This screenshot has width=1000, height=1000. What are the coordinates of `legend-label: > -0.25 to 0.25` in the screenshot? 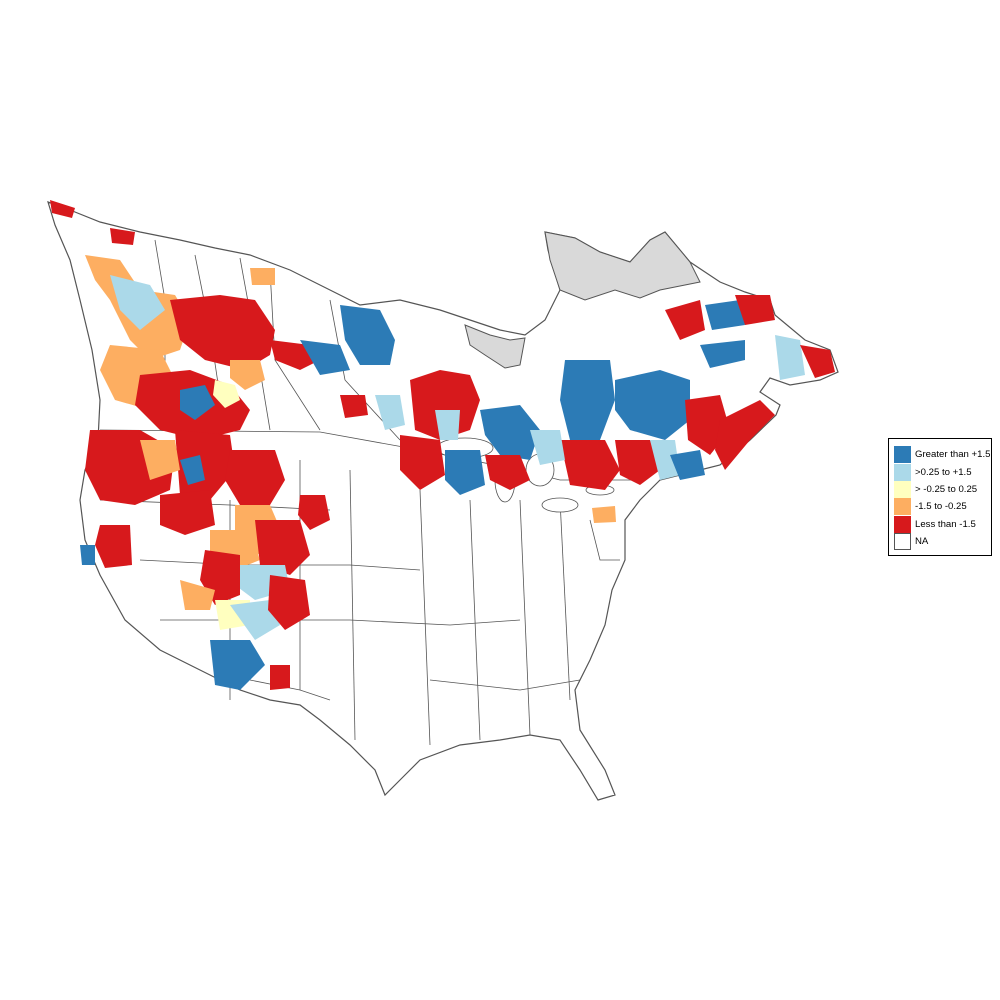 It's located at (946, 489).